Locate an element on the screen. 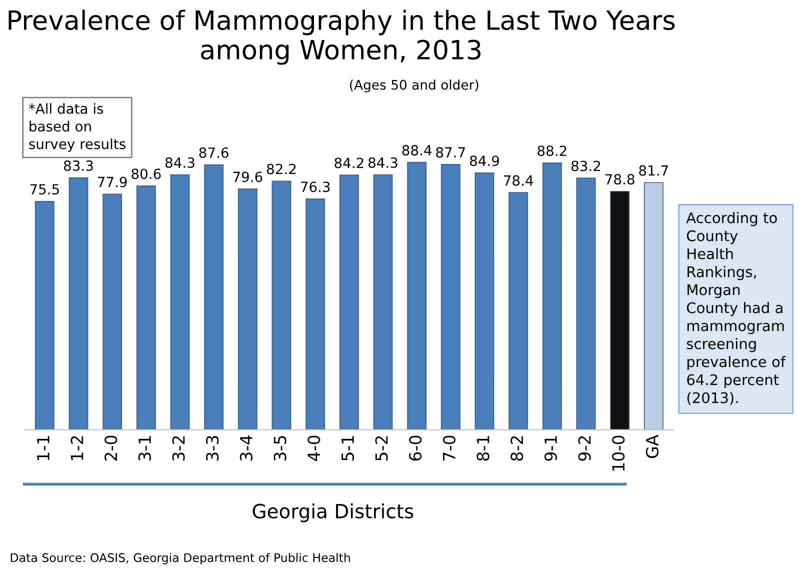  x-tick-label: 8-1 is located at coordinates (483, 448).